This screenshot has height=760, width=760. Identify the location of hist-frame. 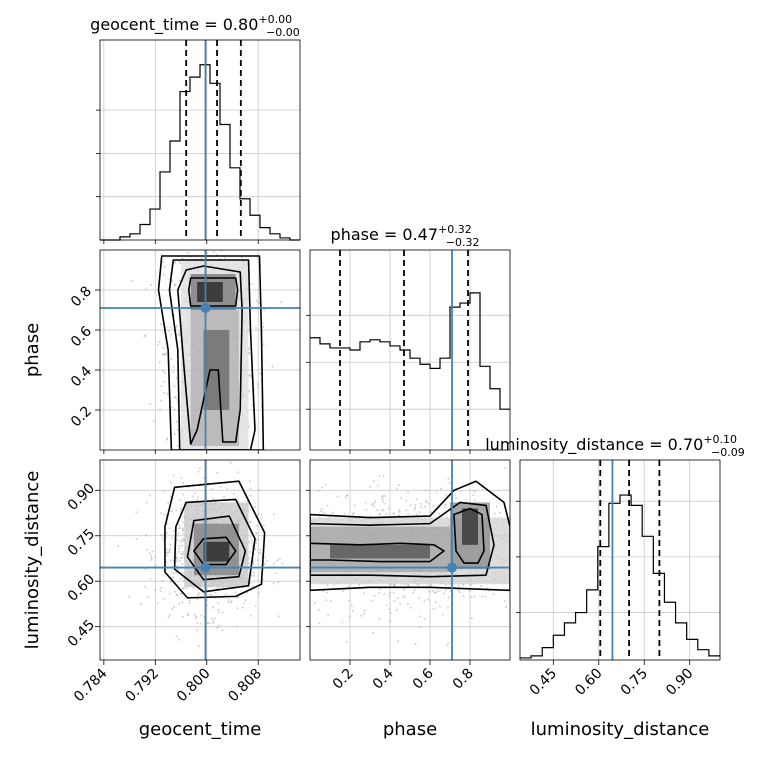
(200, 140).